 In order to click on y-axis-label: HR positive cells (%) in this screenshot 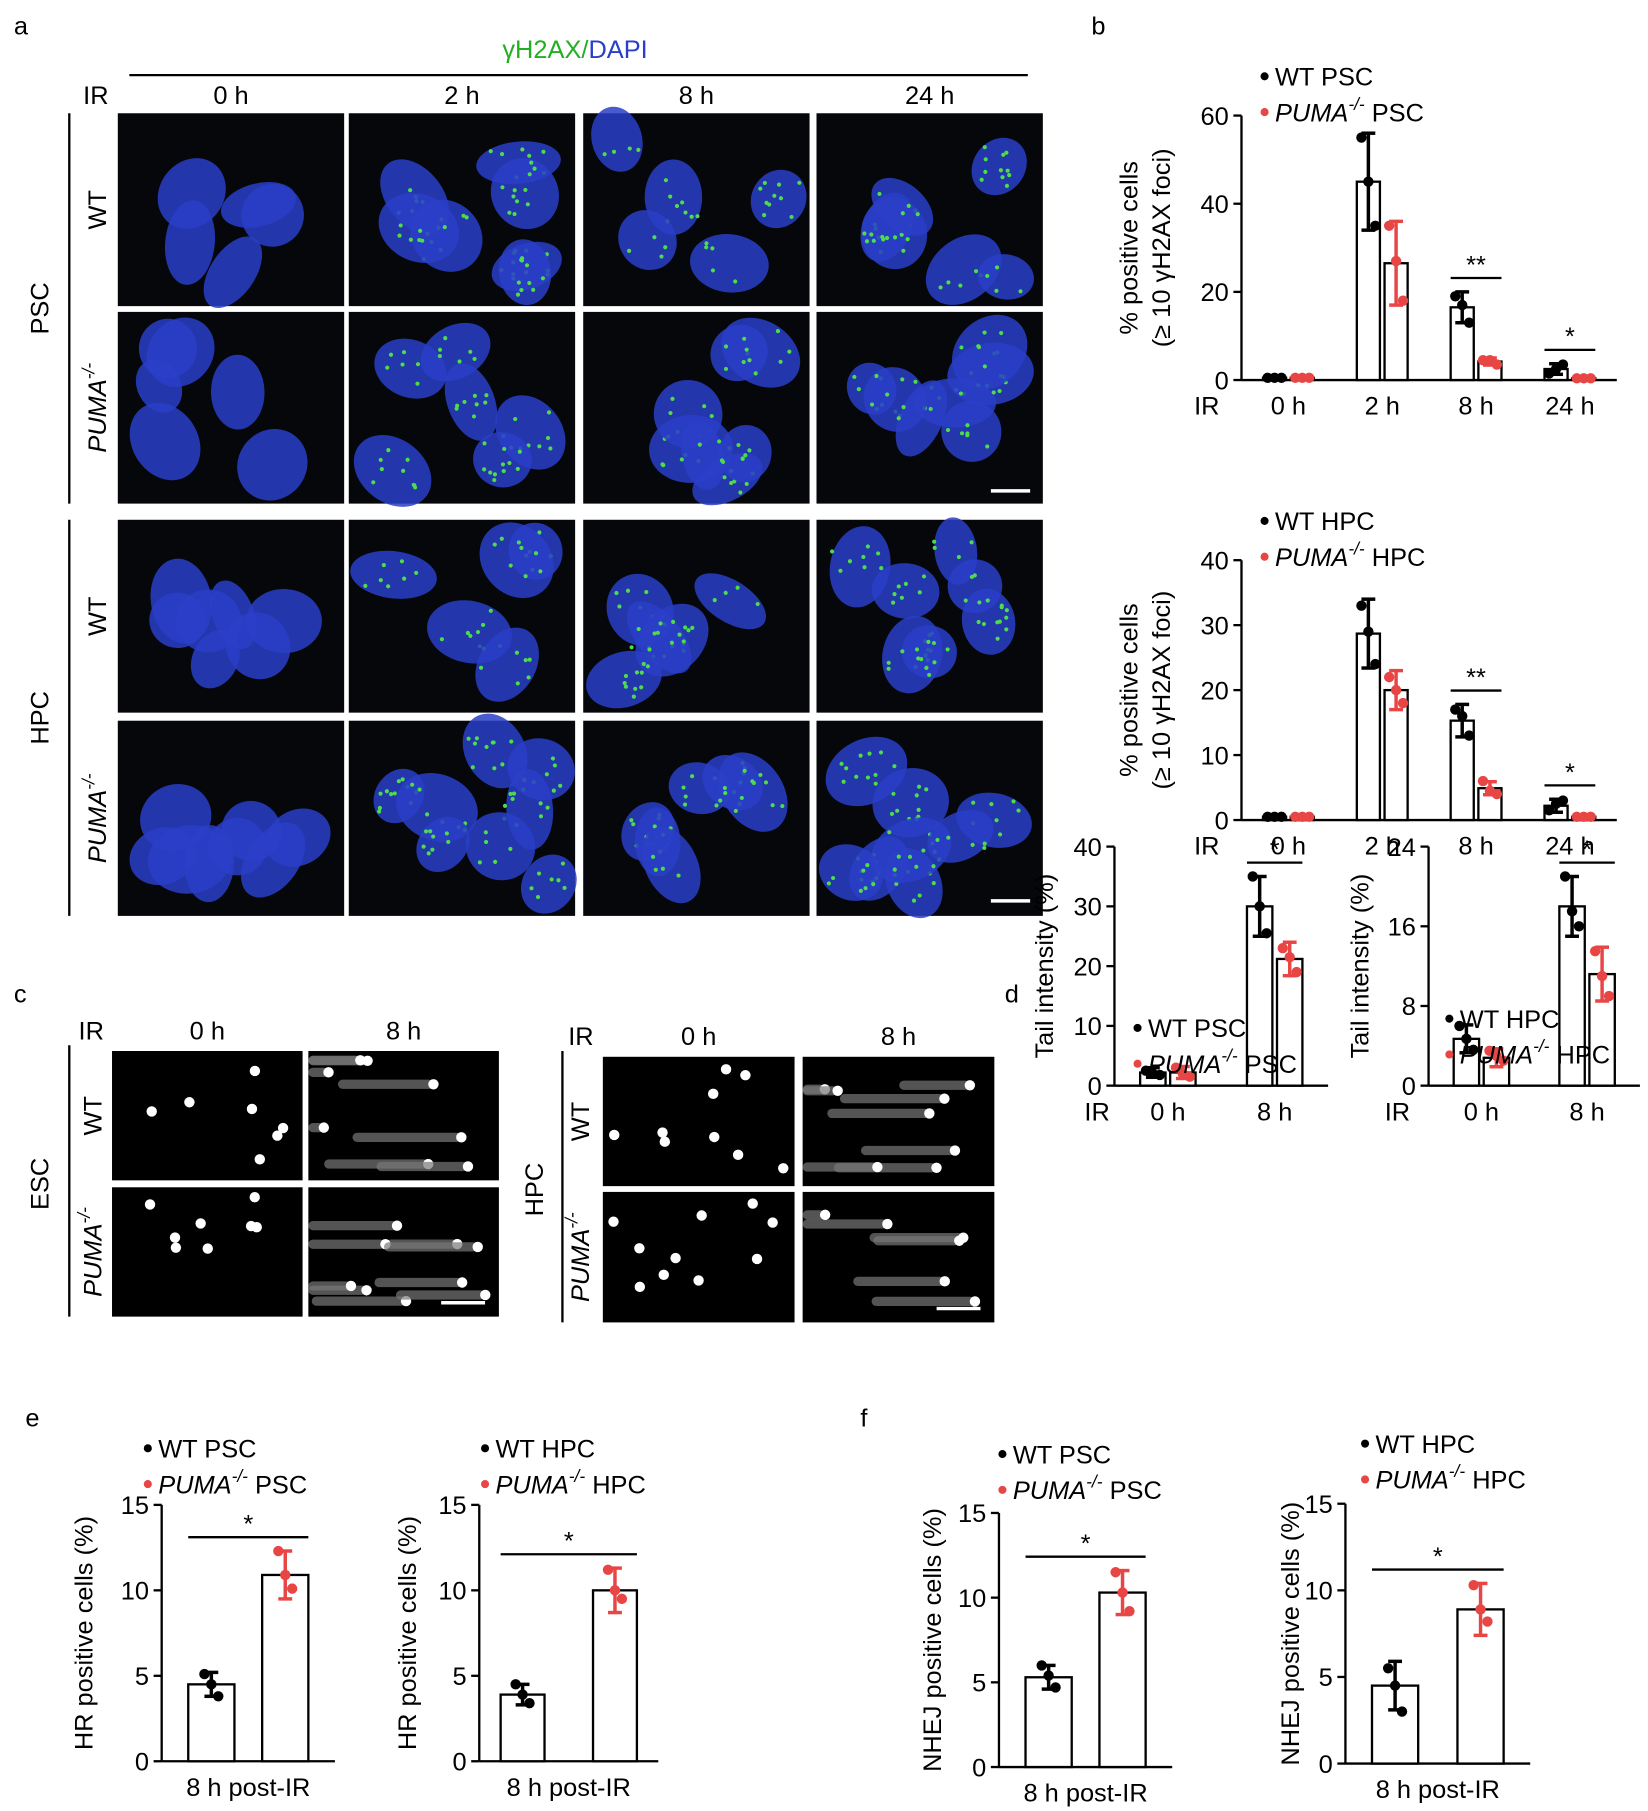, I will do `click(84, 1633)`.